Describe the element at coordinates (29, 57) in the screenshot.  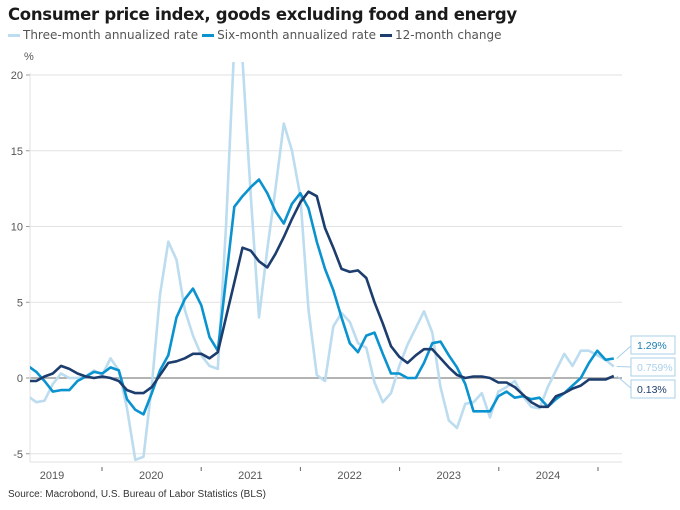
I see `y-axis-label: %` at that location.